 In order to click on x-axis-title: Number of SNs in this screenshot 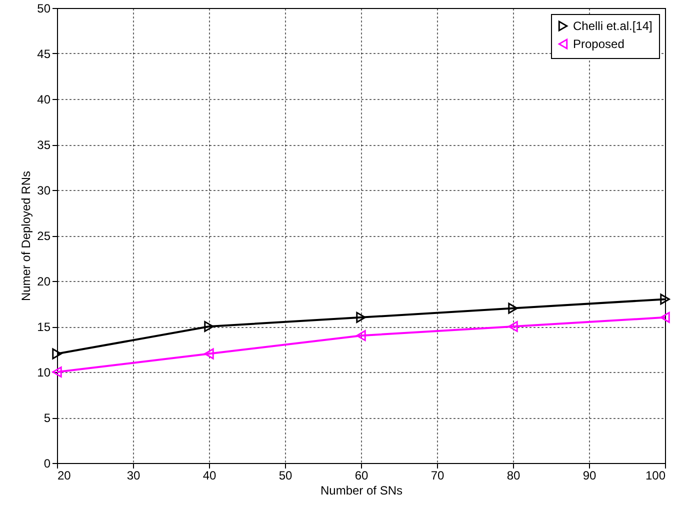, I will do `click(361, 491)`.